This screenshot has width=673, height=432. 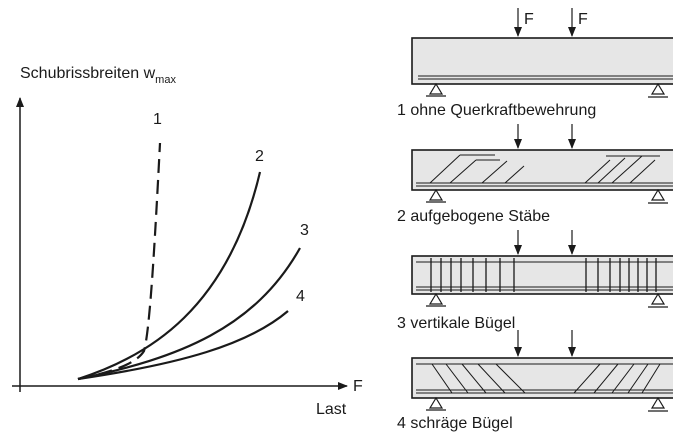 I want to click on beam-2-caption: 2 aufgebogene Stäbe, so click(x=473, y=216).